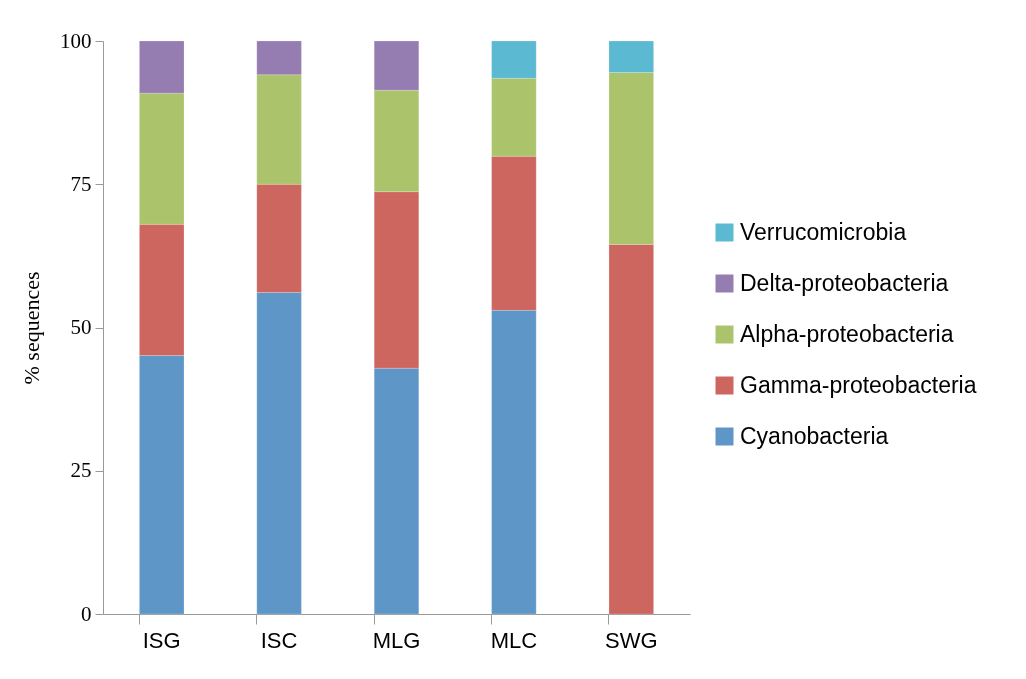  I want to click on y-tick-label: 25, so click(81, 470).